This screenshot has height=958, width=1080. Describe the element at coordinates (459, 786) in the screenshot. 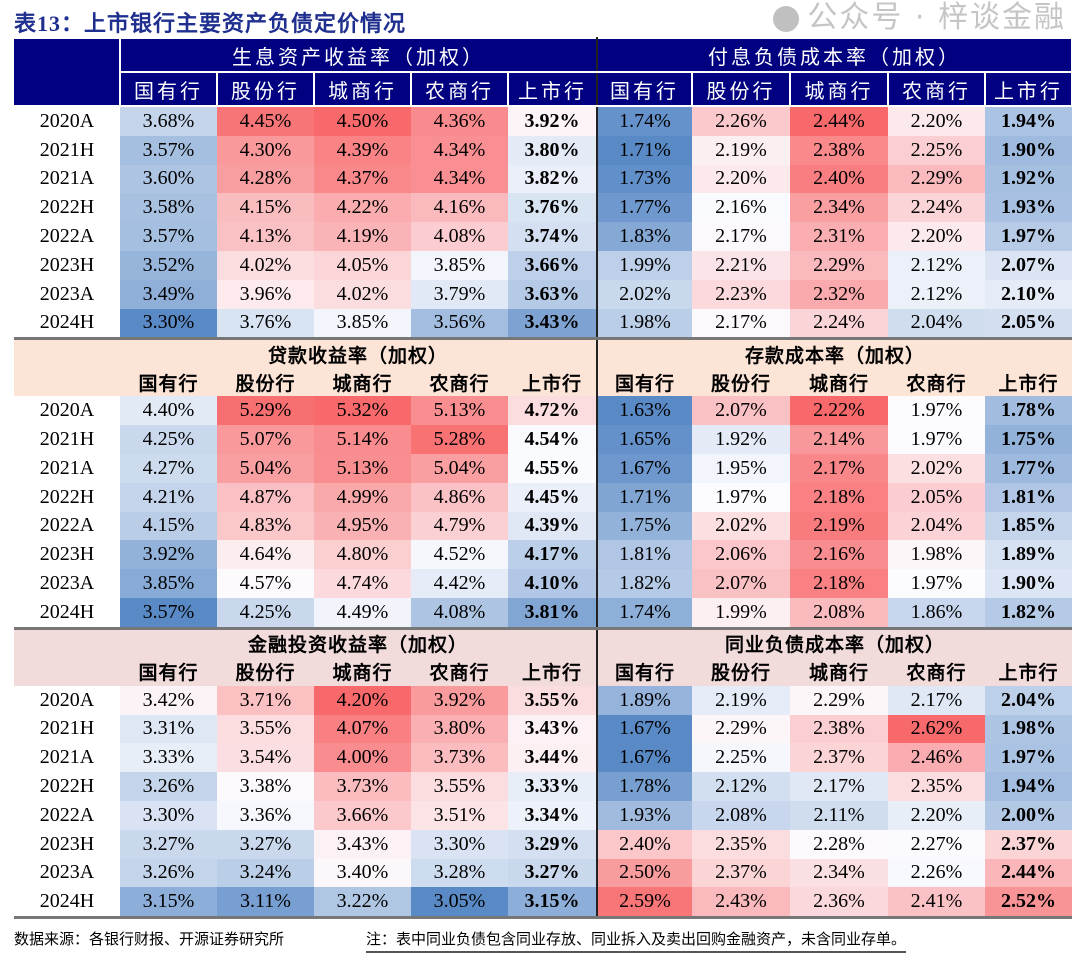

I see `value-cell: 3.55%` at that location.